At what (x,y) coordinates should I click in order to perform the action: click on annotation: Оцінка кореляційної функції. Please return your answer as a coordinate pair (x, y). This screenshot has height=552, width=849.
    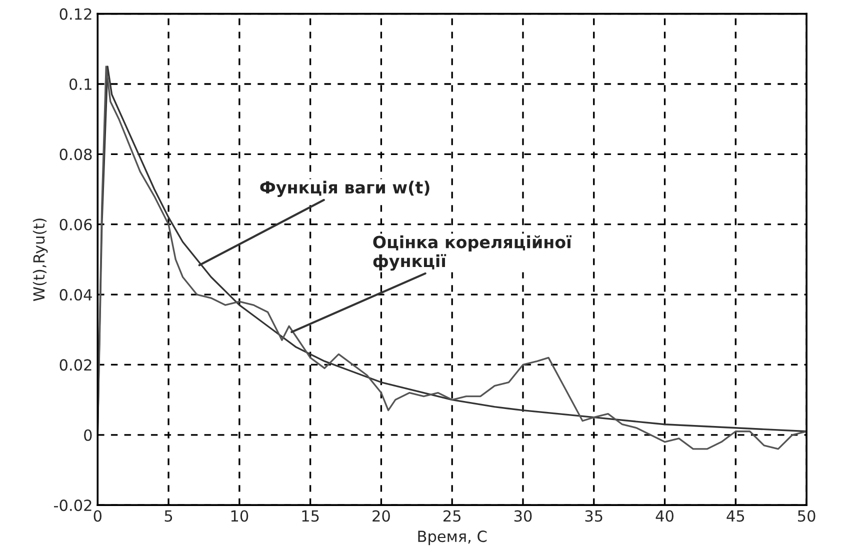
    Looking at the image, I should click on (472, 253).